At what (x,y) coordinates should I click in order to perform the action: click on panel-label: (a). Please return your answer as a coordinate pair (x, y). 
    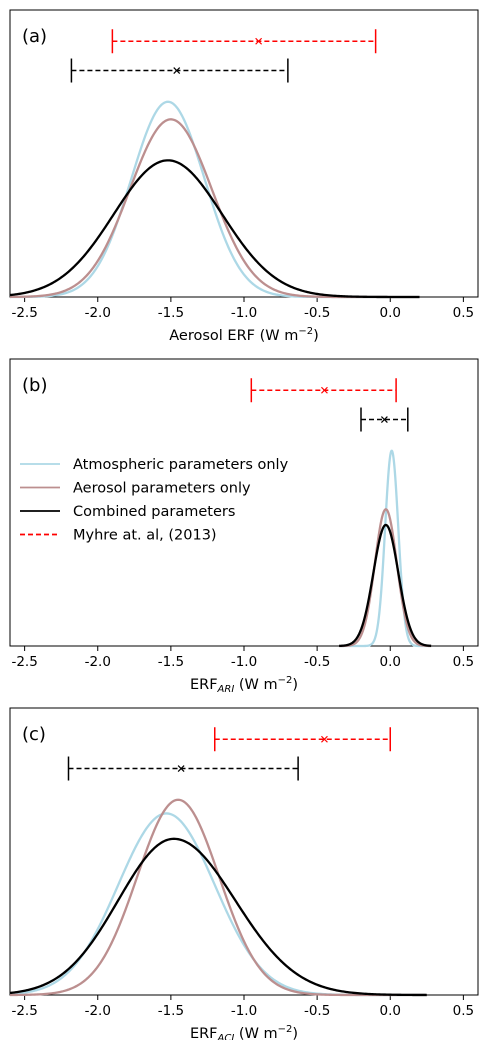
    Looking at the image, I should click on (34, 36).